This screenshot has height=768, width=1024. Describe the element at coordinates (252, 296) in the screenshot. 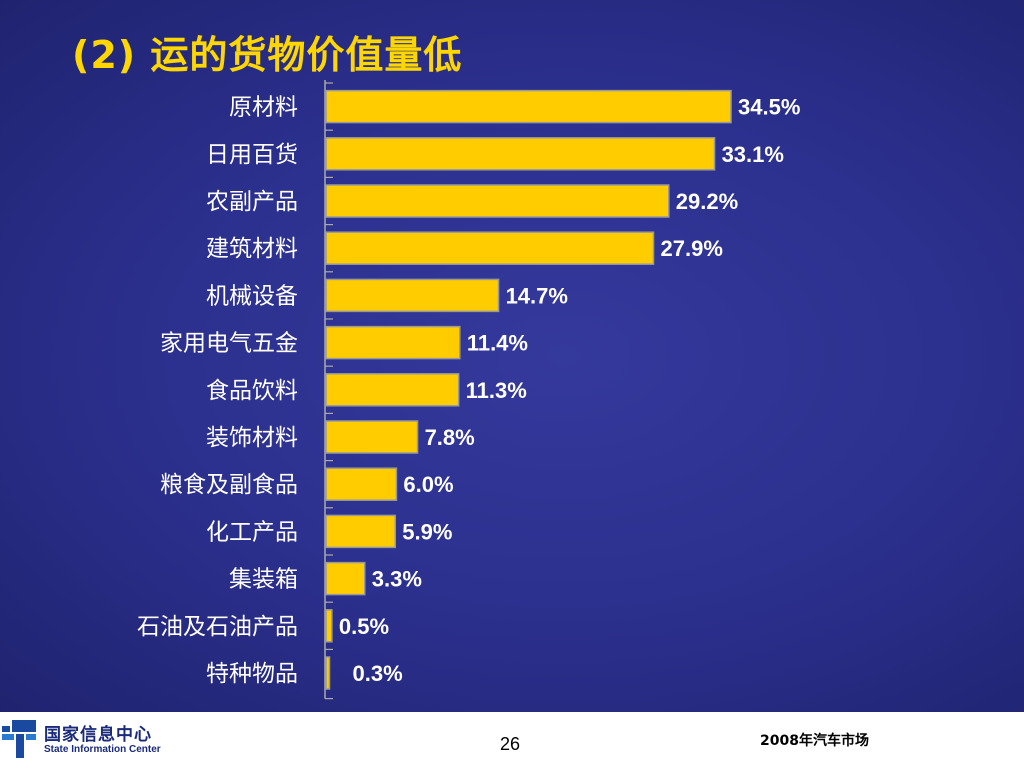

I see `category-label: 机械设备` at that location.